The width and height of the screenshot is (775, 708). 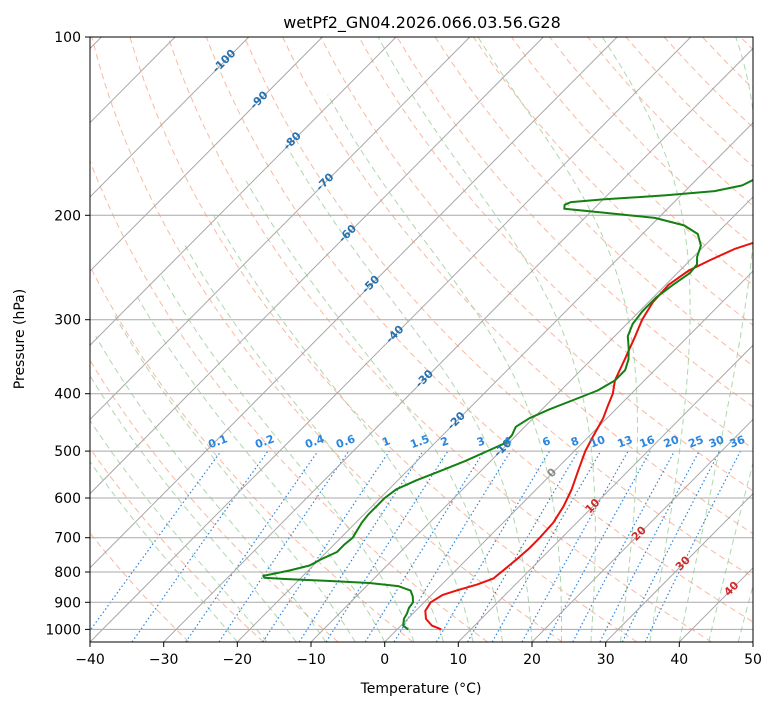 I want to click on mixing-ratio-label: 20, so click(x=671, y=442).